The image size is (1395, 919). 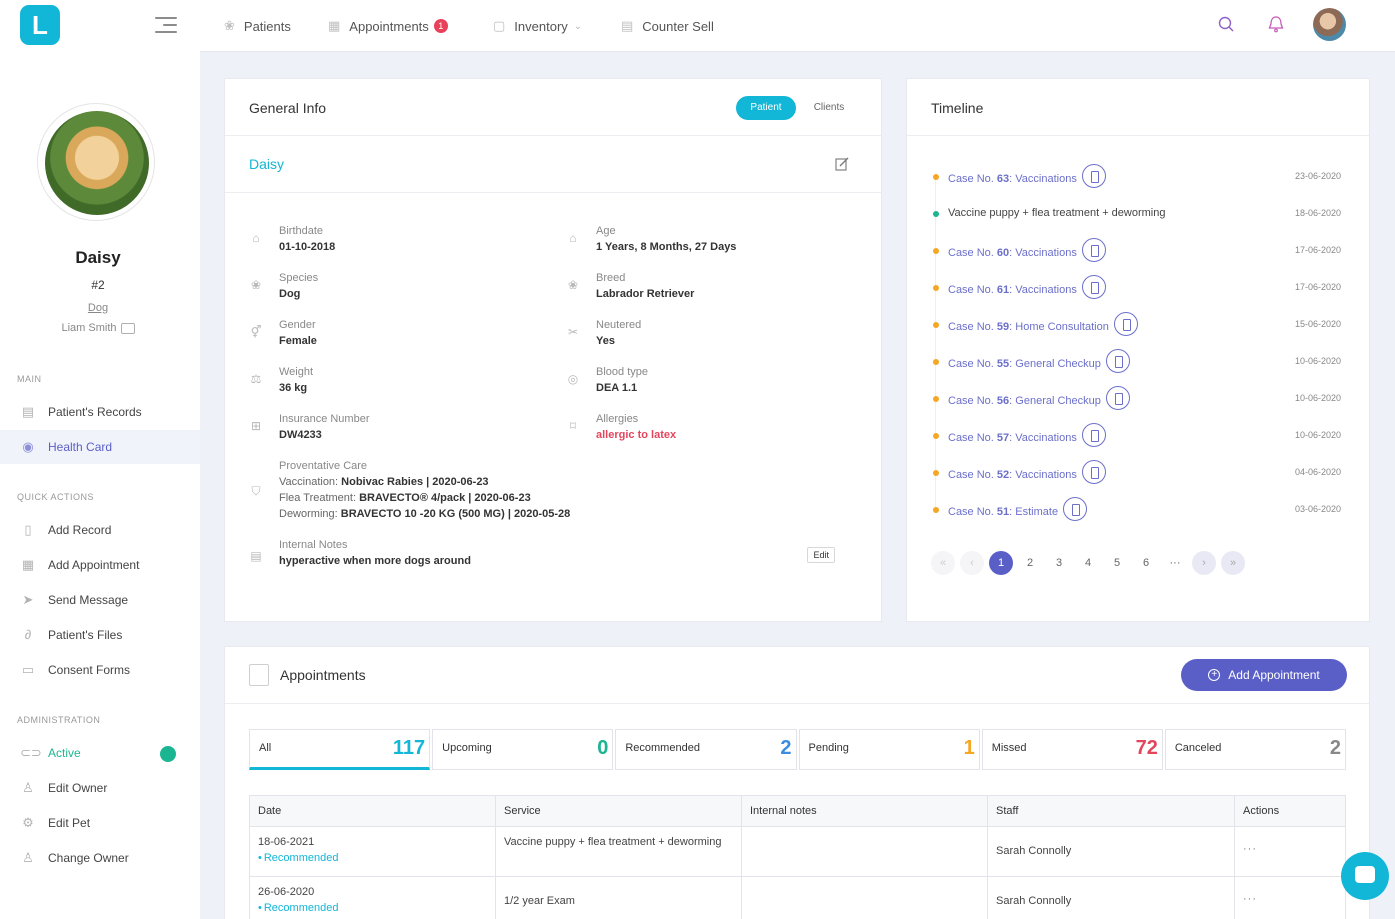 What do you see at coordinates (89, 328) in the screenshot?
I see `owner-name: Liam Smith` at bounding box center [89, 328].